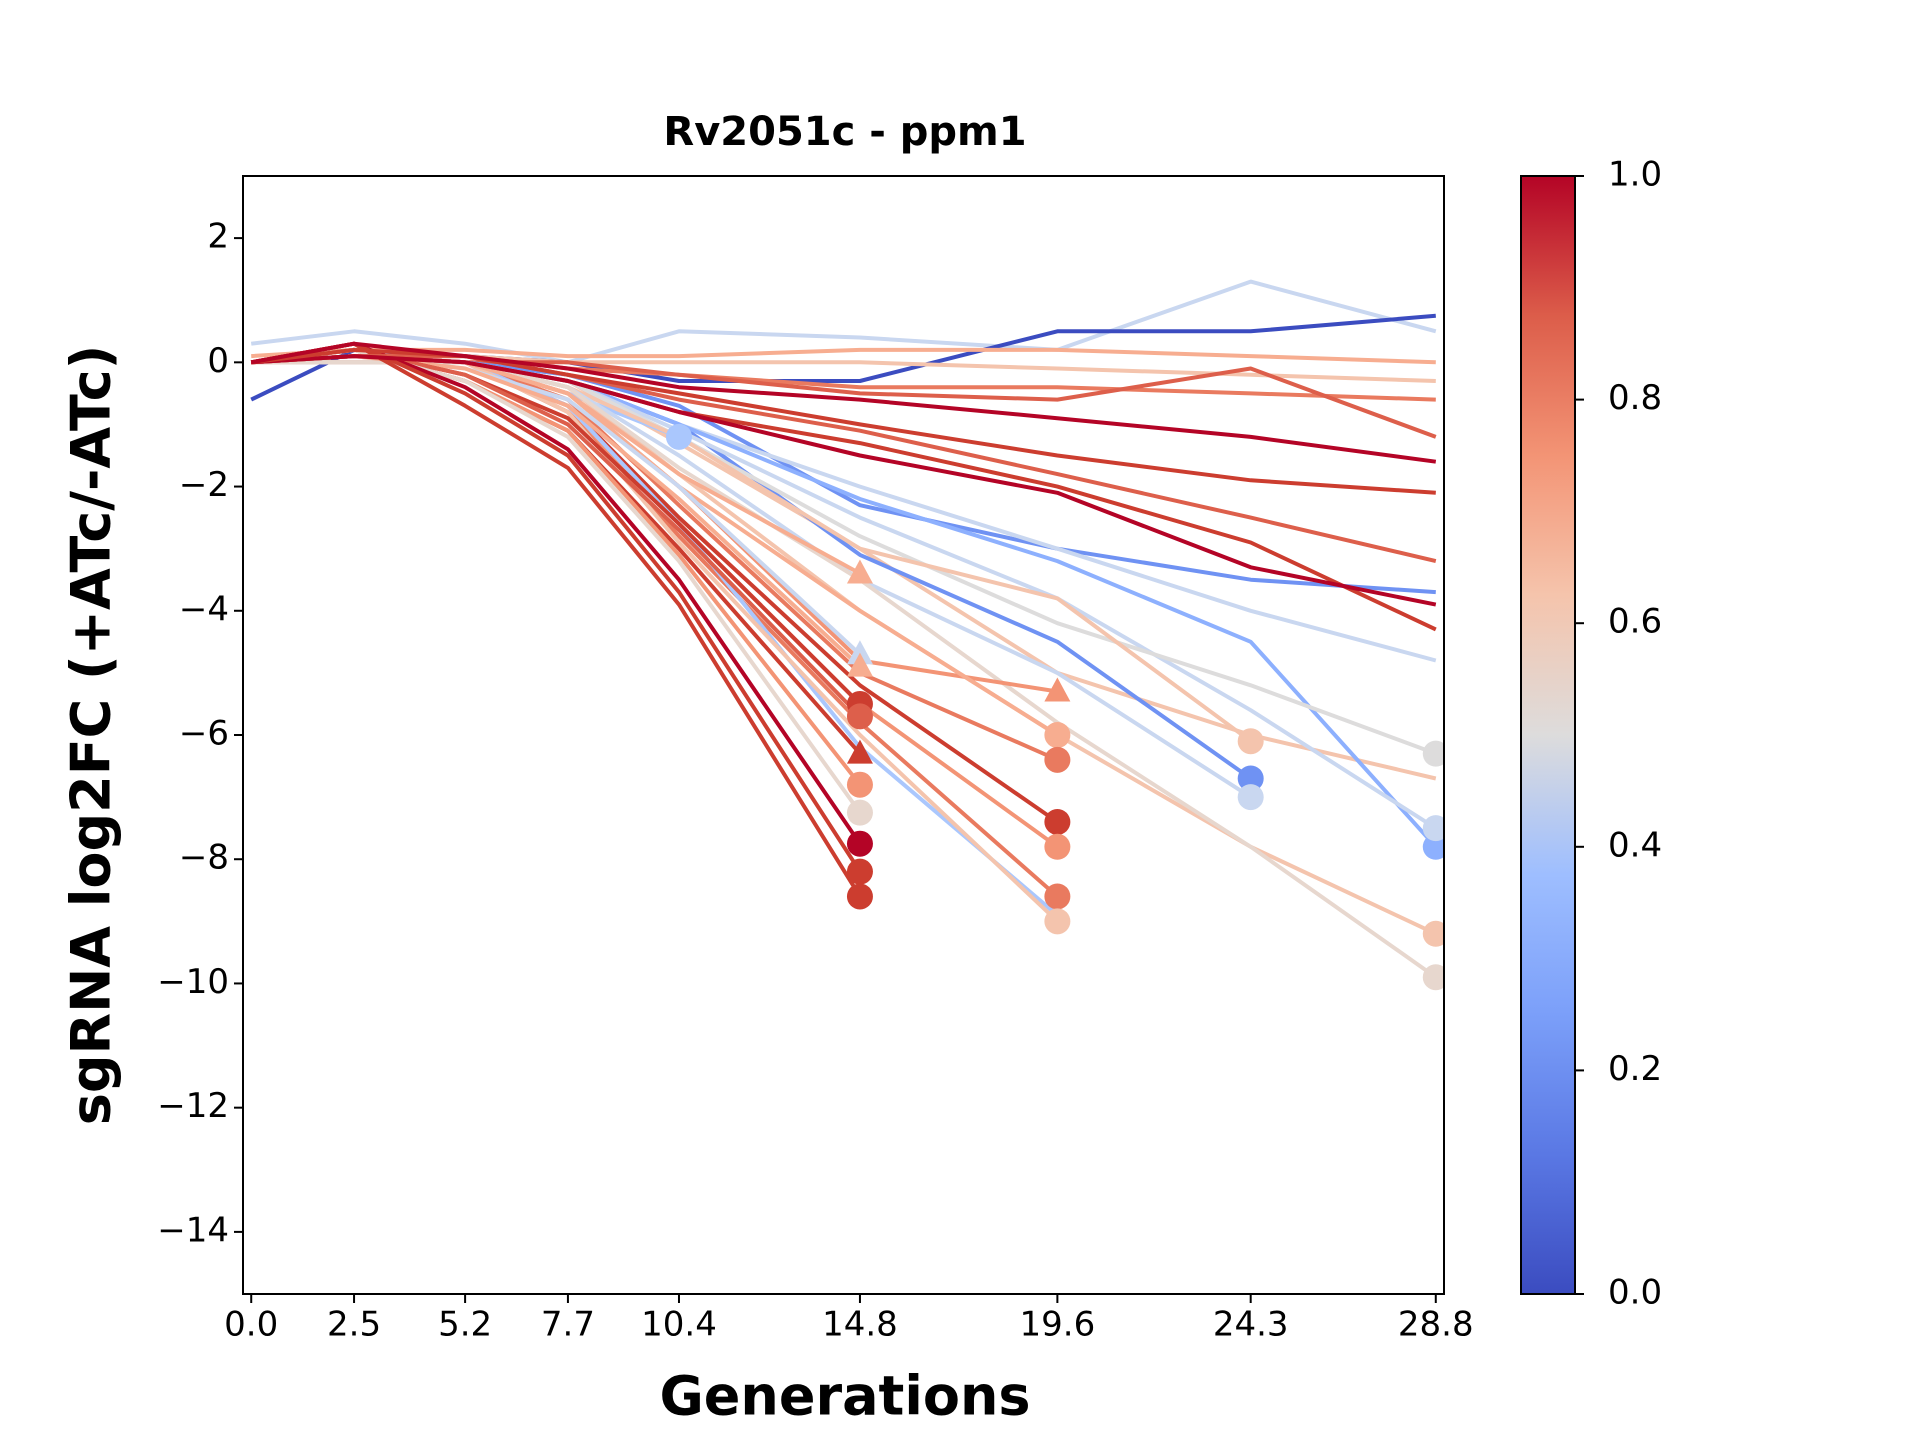 This screenshot has width=1920, height=1440. I want to click on x-tick-label: 5.2, so click(465, 1325).